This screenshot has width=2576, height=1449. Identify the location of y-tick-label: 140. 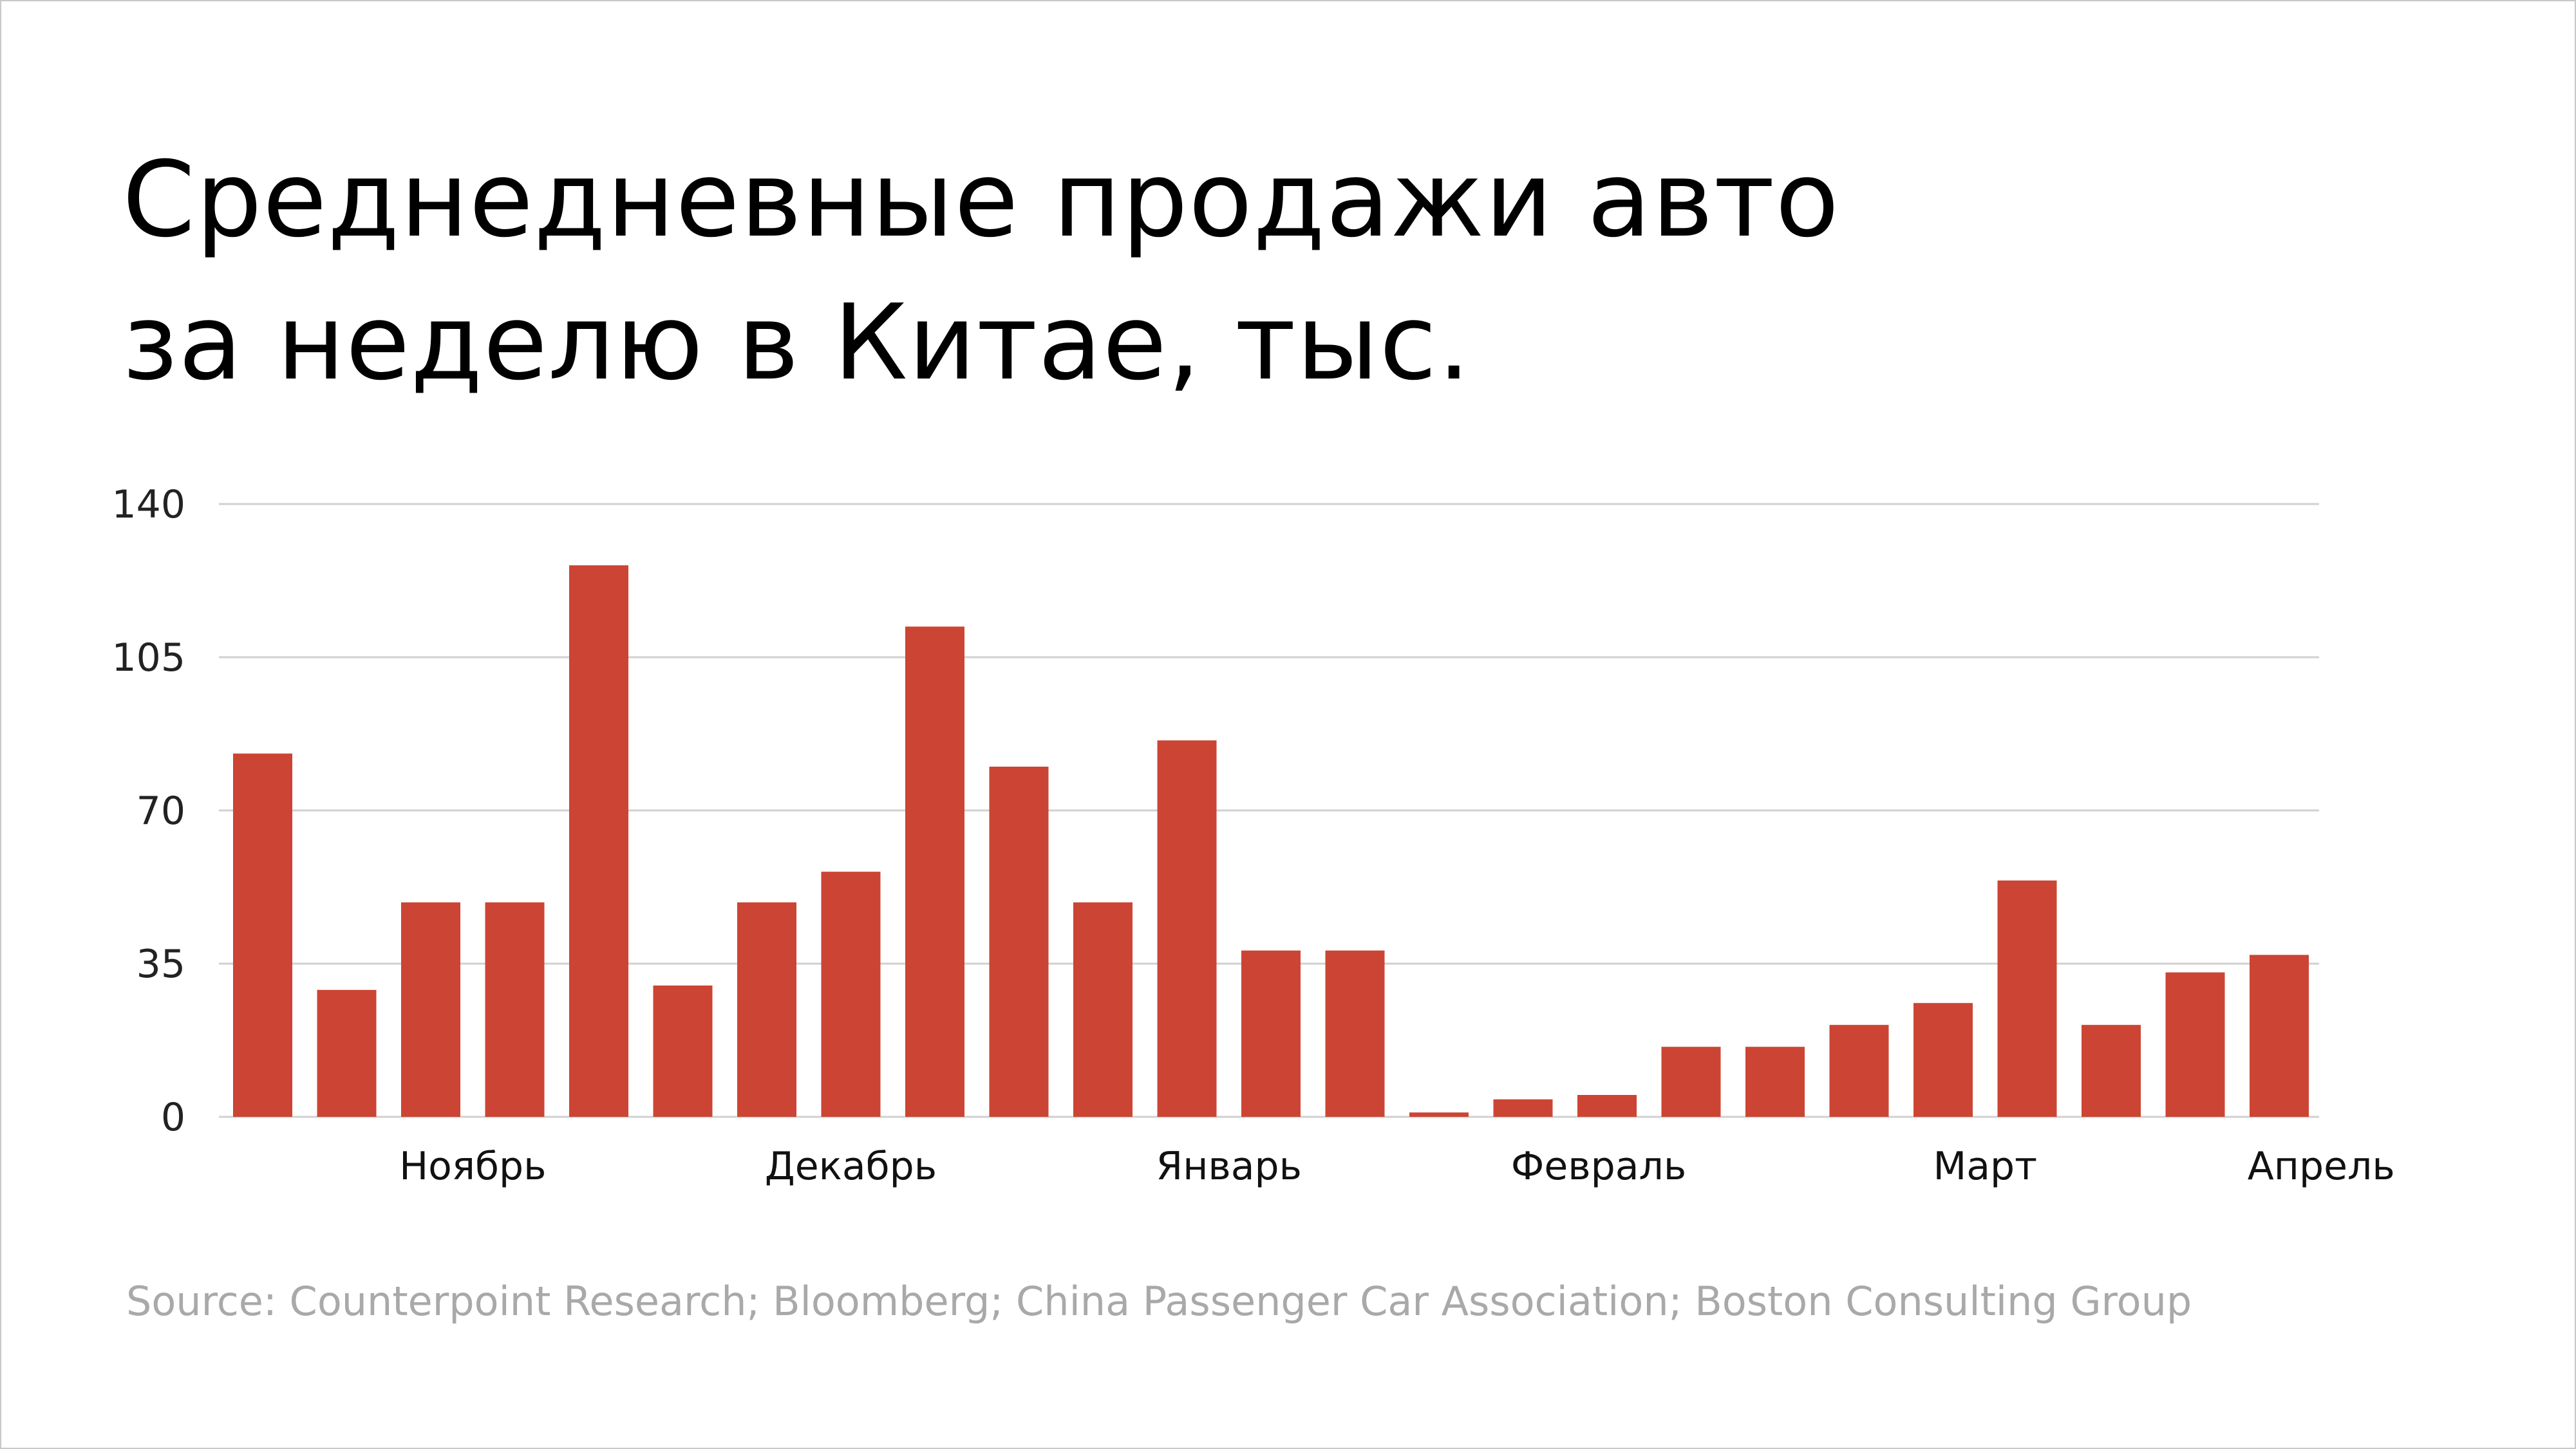
(148, 504).